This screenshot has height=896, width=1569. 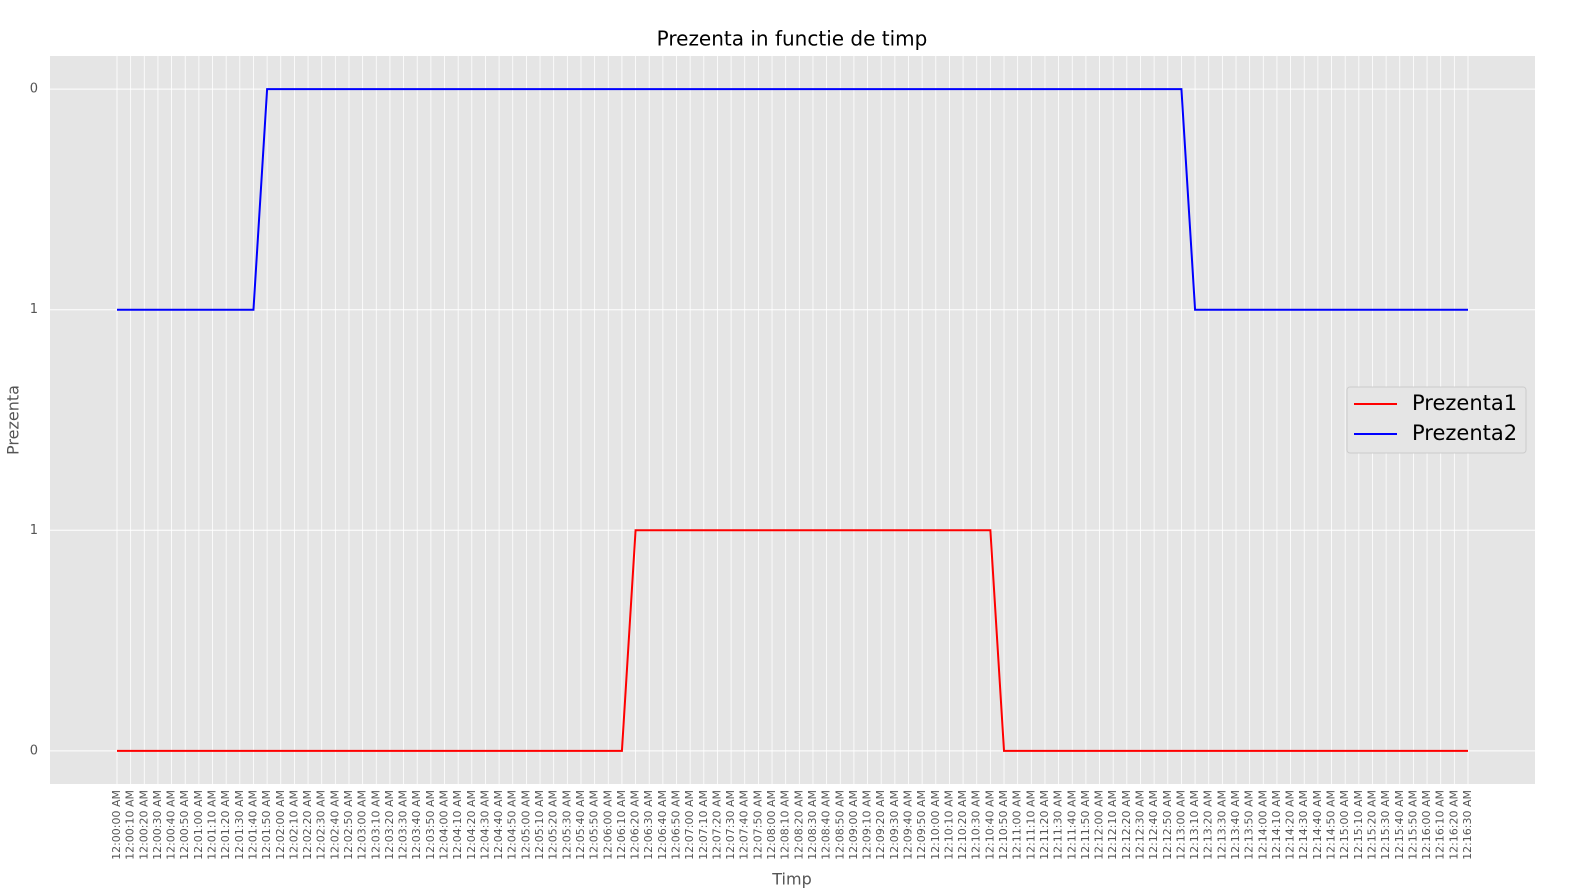 I want to click on x-tick-label: 12:13:30 AM, so click(x=1221, y=825).